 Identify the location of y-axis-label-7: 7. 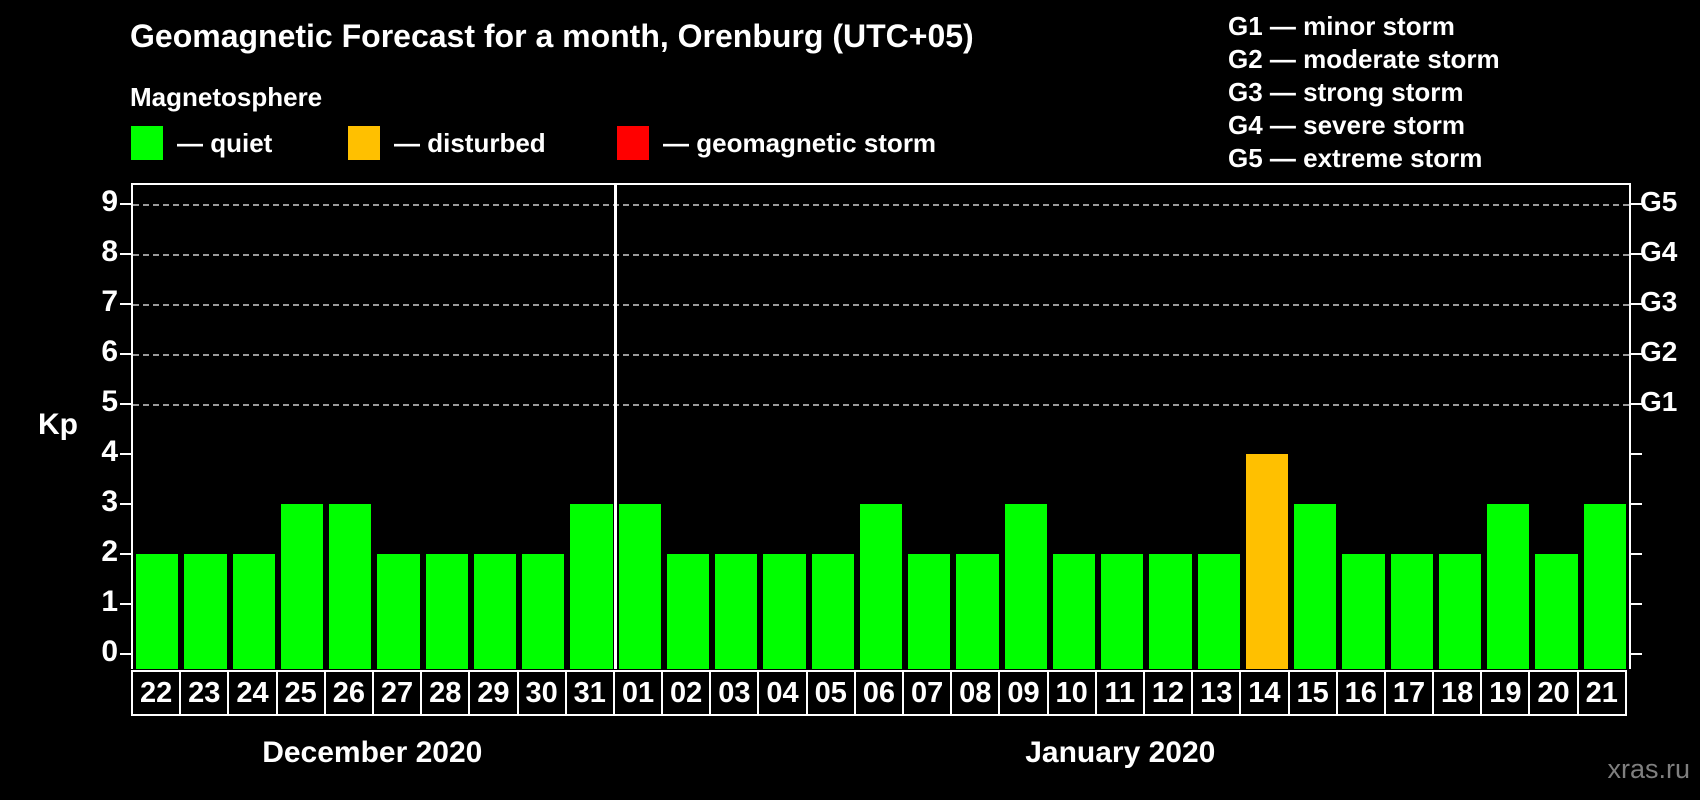
(109, 301).